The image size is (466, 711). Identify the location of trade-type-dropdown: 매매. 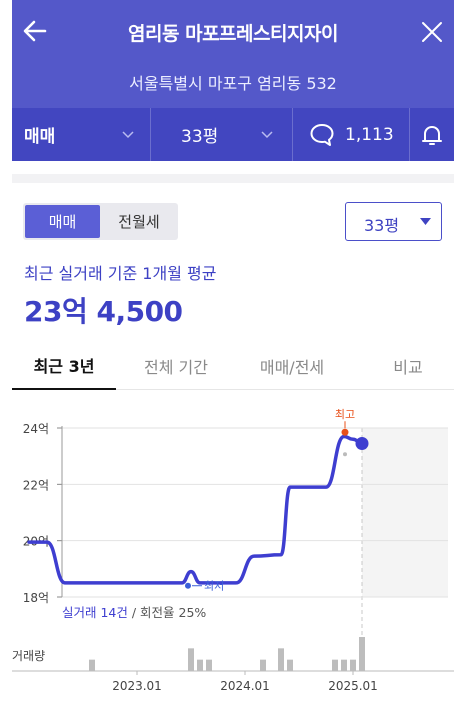
(81, 134).